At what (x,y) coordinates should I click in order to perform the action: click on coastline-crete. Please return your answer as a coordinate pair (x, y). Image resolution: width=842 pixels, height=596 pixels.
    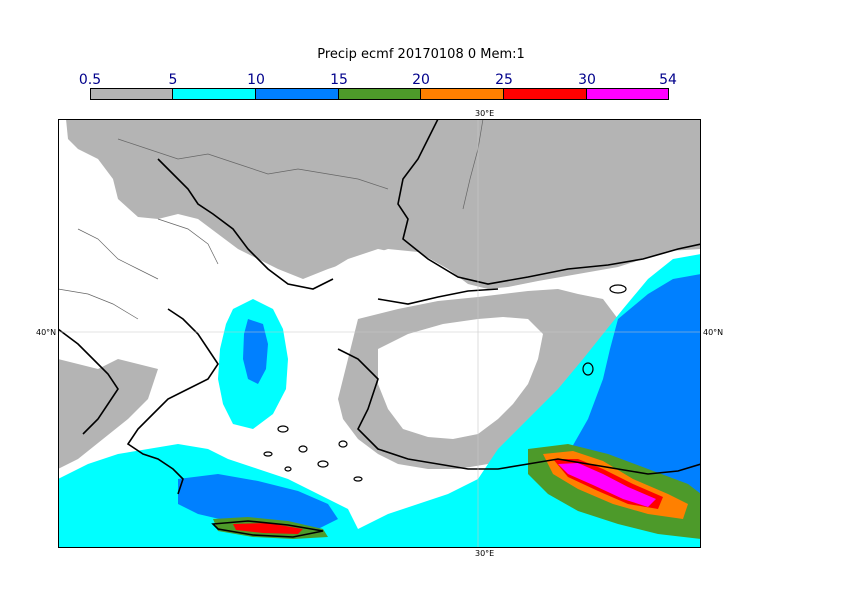
    Looking at the image, I should click on (267, 529).